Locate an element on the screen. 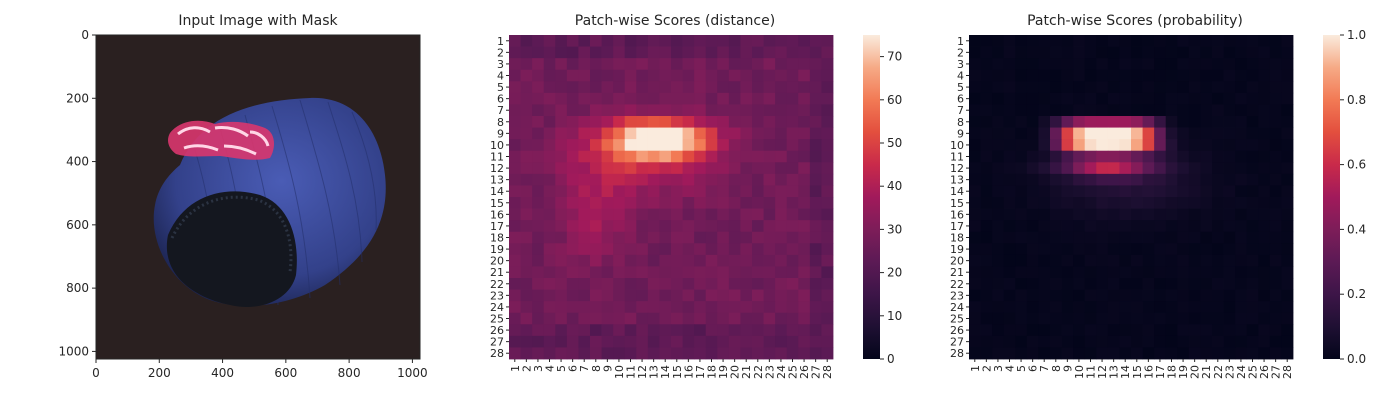 The height and width of the screenshot is (400, 1400). row-tick-label: 8 is located at coordinates (500, 122).